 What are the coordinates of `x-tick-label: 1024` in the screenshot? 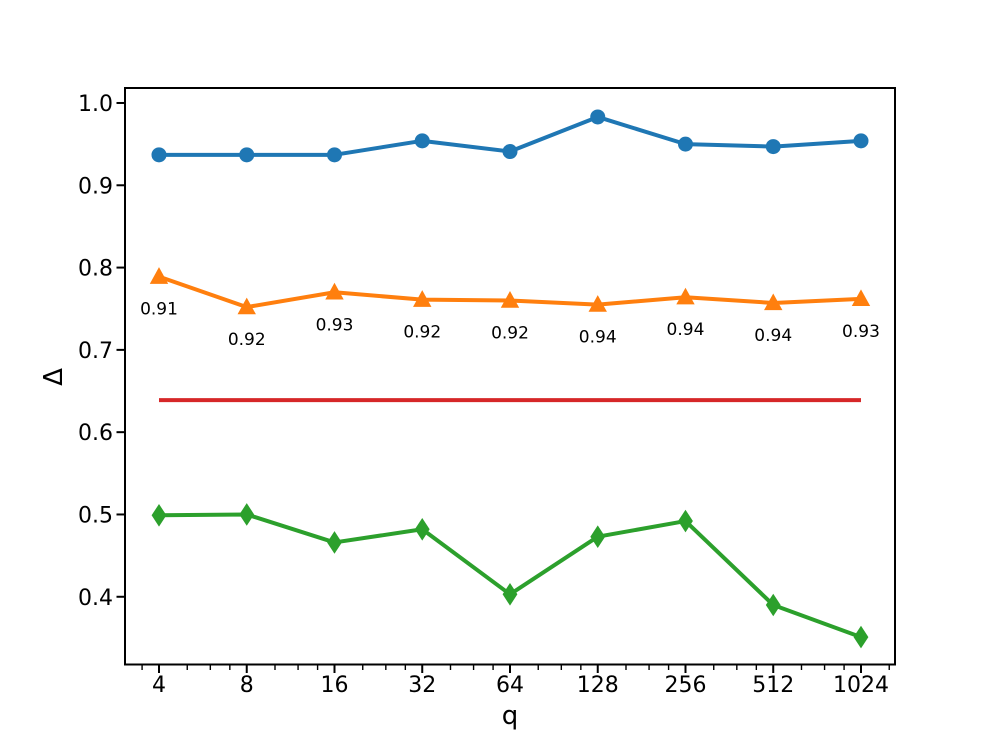 It's located at (861, 685).